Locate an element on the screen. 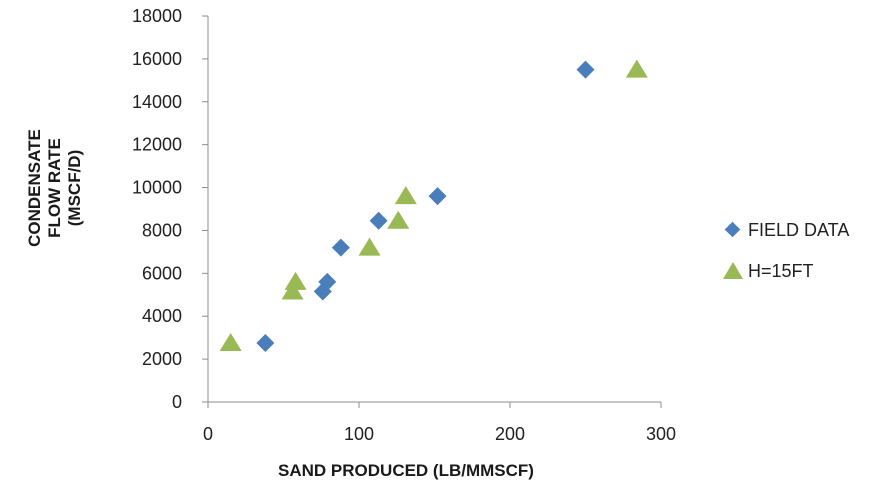 This screenshot has height=486, width=881. x-axis-ticks: 0 100 200 300 is located at coordinates (439, 423).